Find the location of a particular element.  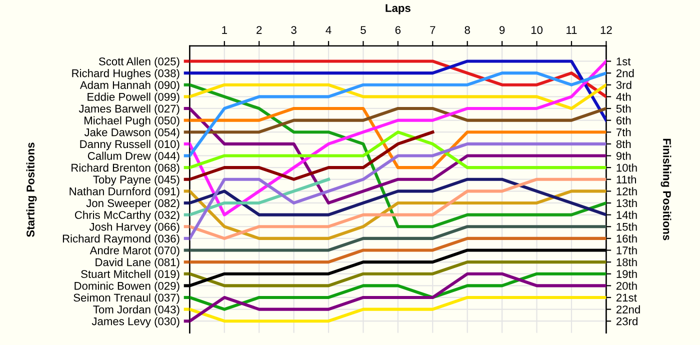

x-tick-label: 9 is located at coordinates (502, 30).